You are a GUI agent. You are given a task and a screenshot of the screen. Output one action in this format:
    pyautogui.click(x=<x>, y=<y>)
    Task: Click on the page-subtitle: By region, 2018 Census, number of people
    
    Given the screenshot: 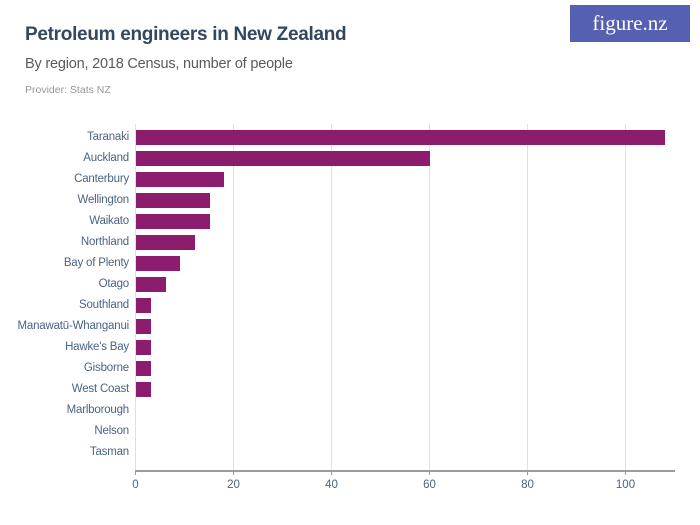 What is the action you would take?
    pyautogui.click(x=159, y=64)
    